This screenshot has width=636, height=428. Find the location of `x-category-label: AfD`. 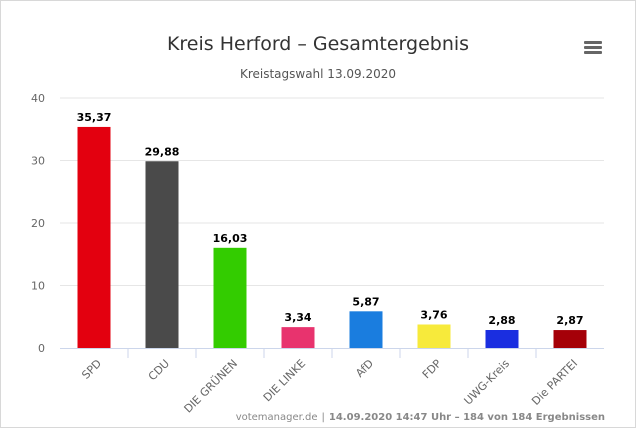

x-category-label: AfD is located at coordinates (364, 368).